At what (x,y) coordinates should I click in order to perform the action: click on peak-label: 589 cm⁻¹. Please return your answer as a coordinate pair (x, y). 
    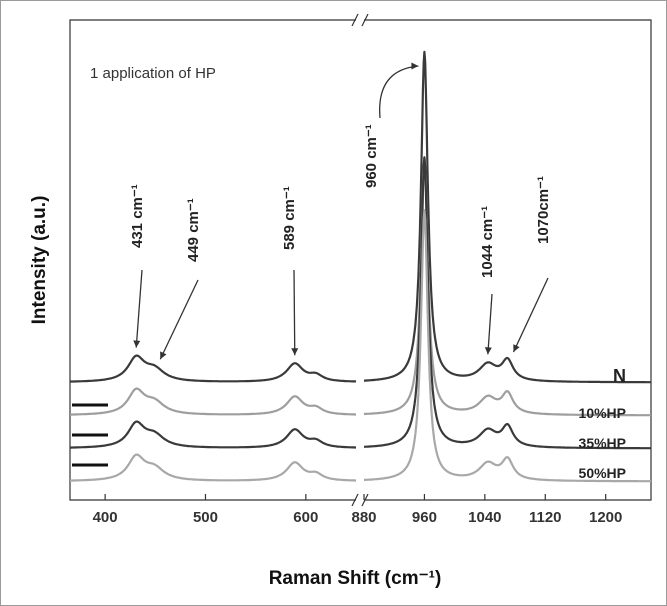
    Looking at the image, I should click on (289, 218).